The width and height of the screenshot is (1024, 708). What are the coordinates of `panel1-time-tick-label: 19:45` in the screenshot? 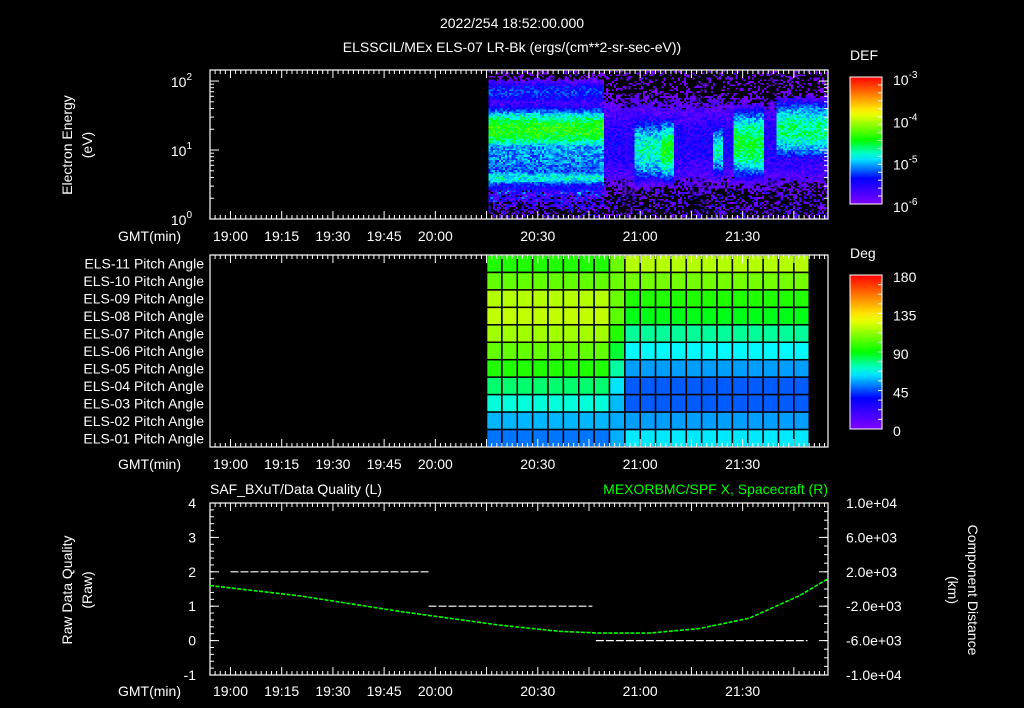 It's located at (384, 236).